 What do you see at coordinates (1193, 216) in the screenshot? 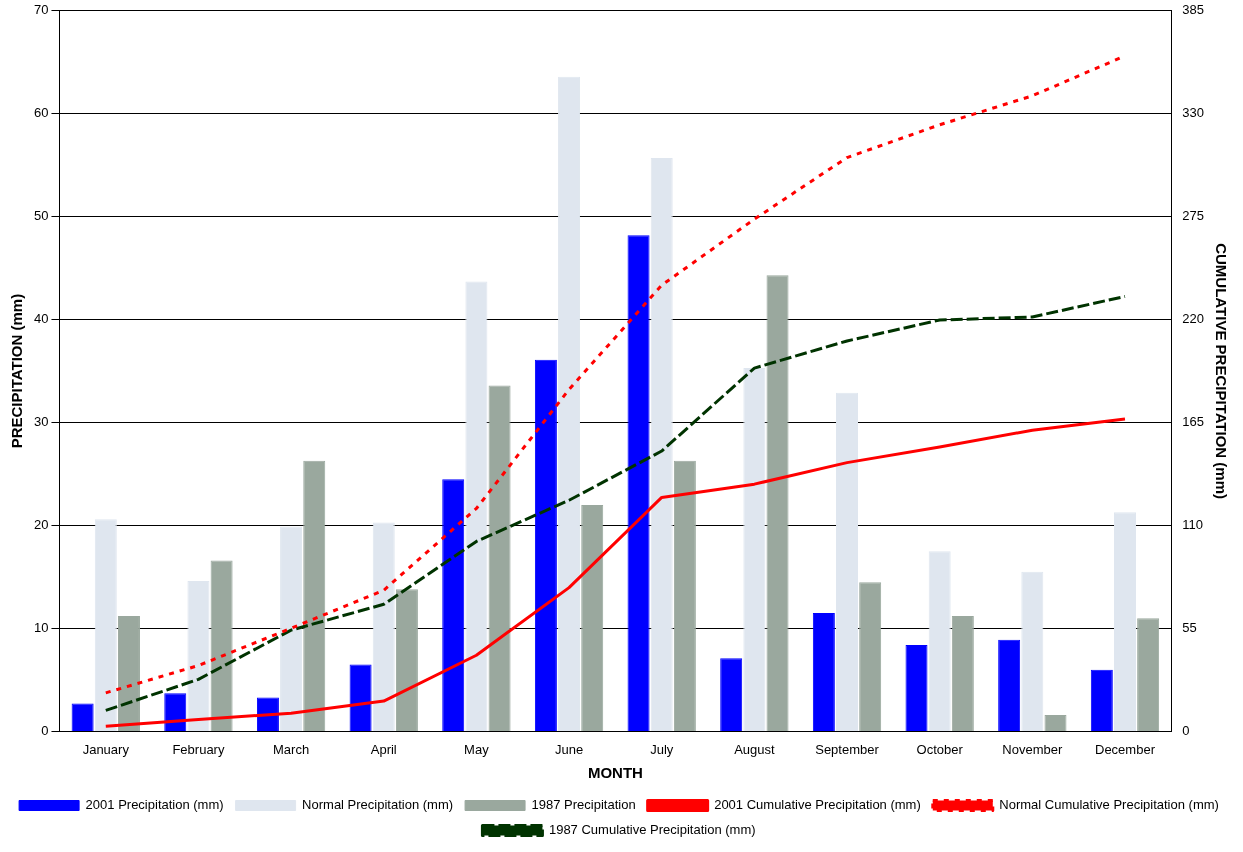
I see `y2-tick-label: 275` at bounding box center [1193, 216].